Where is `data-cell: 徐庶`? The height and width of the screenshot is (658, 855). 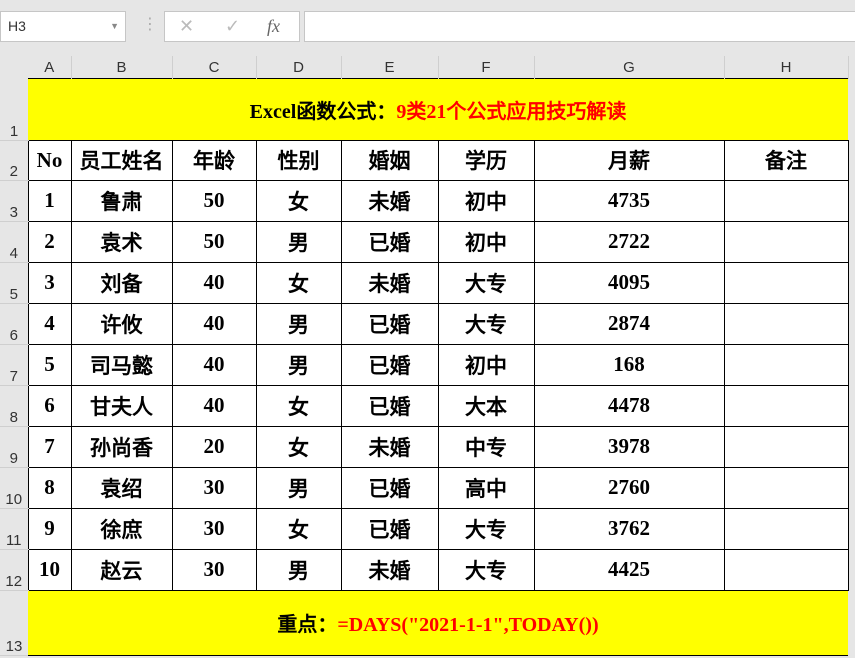
data-cell: 徐庶 is located at coordinates (121, 528).